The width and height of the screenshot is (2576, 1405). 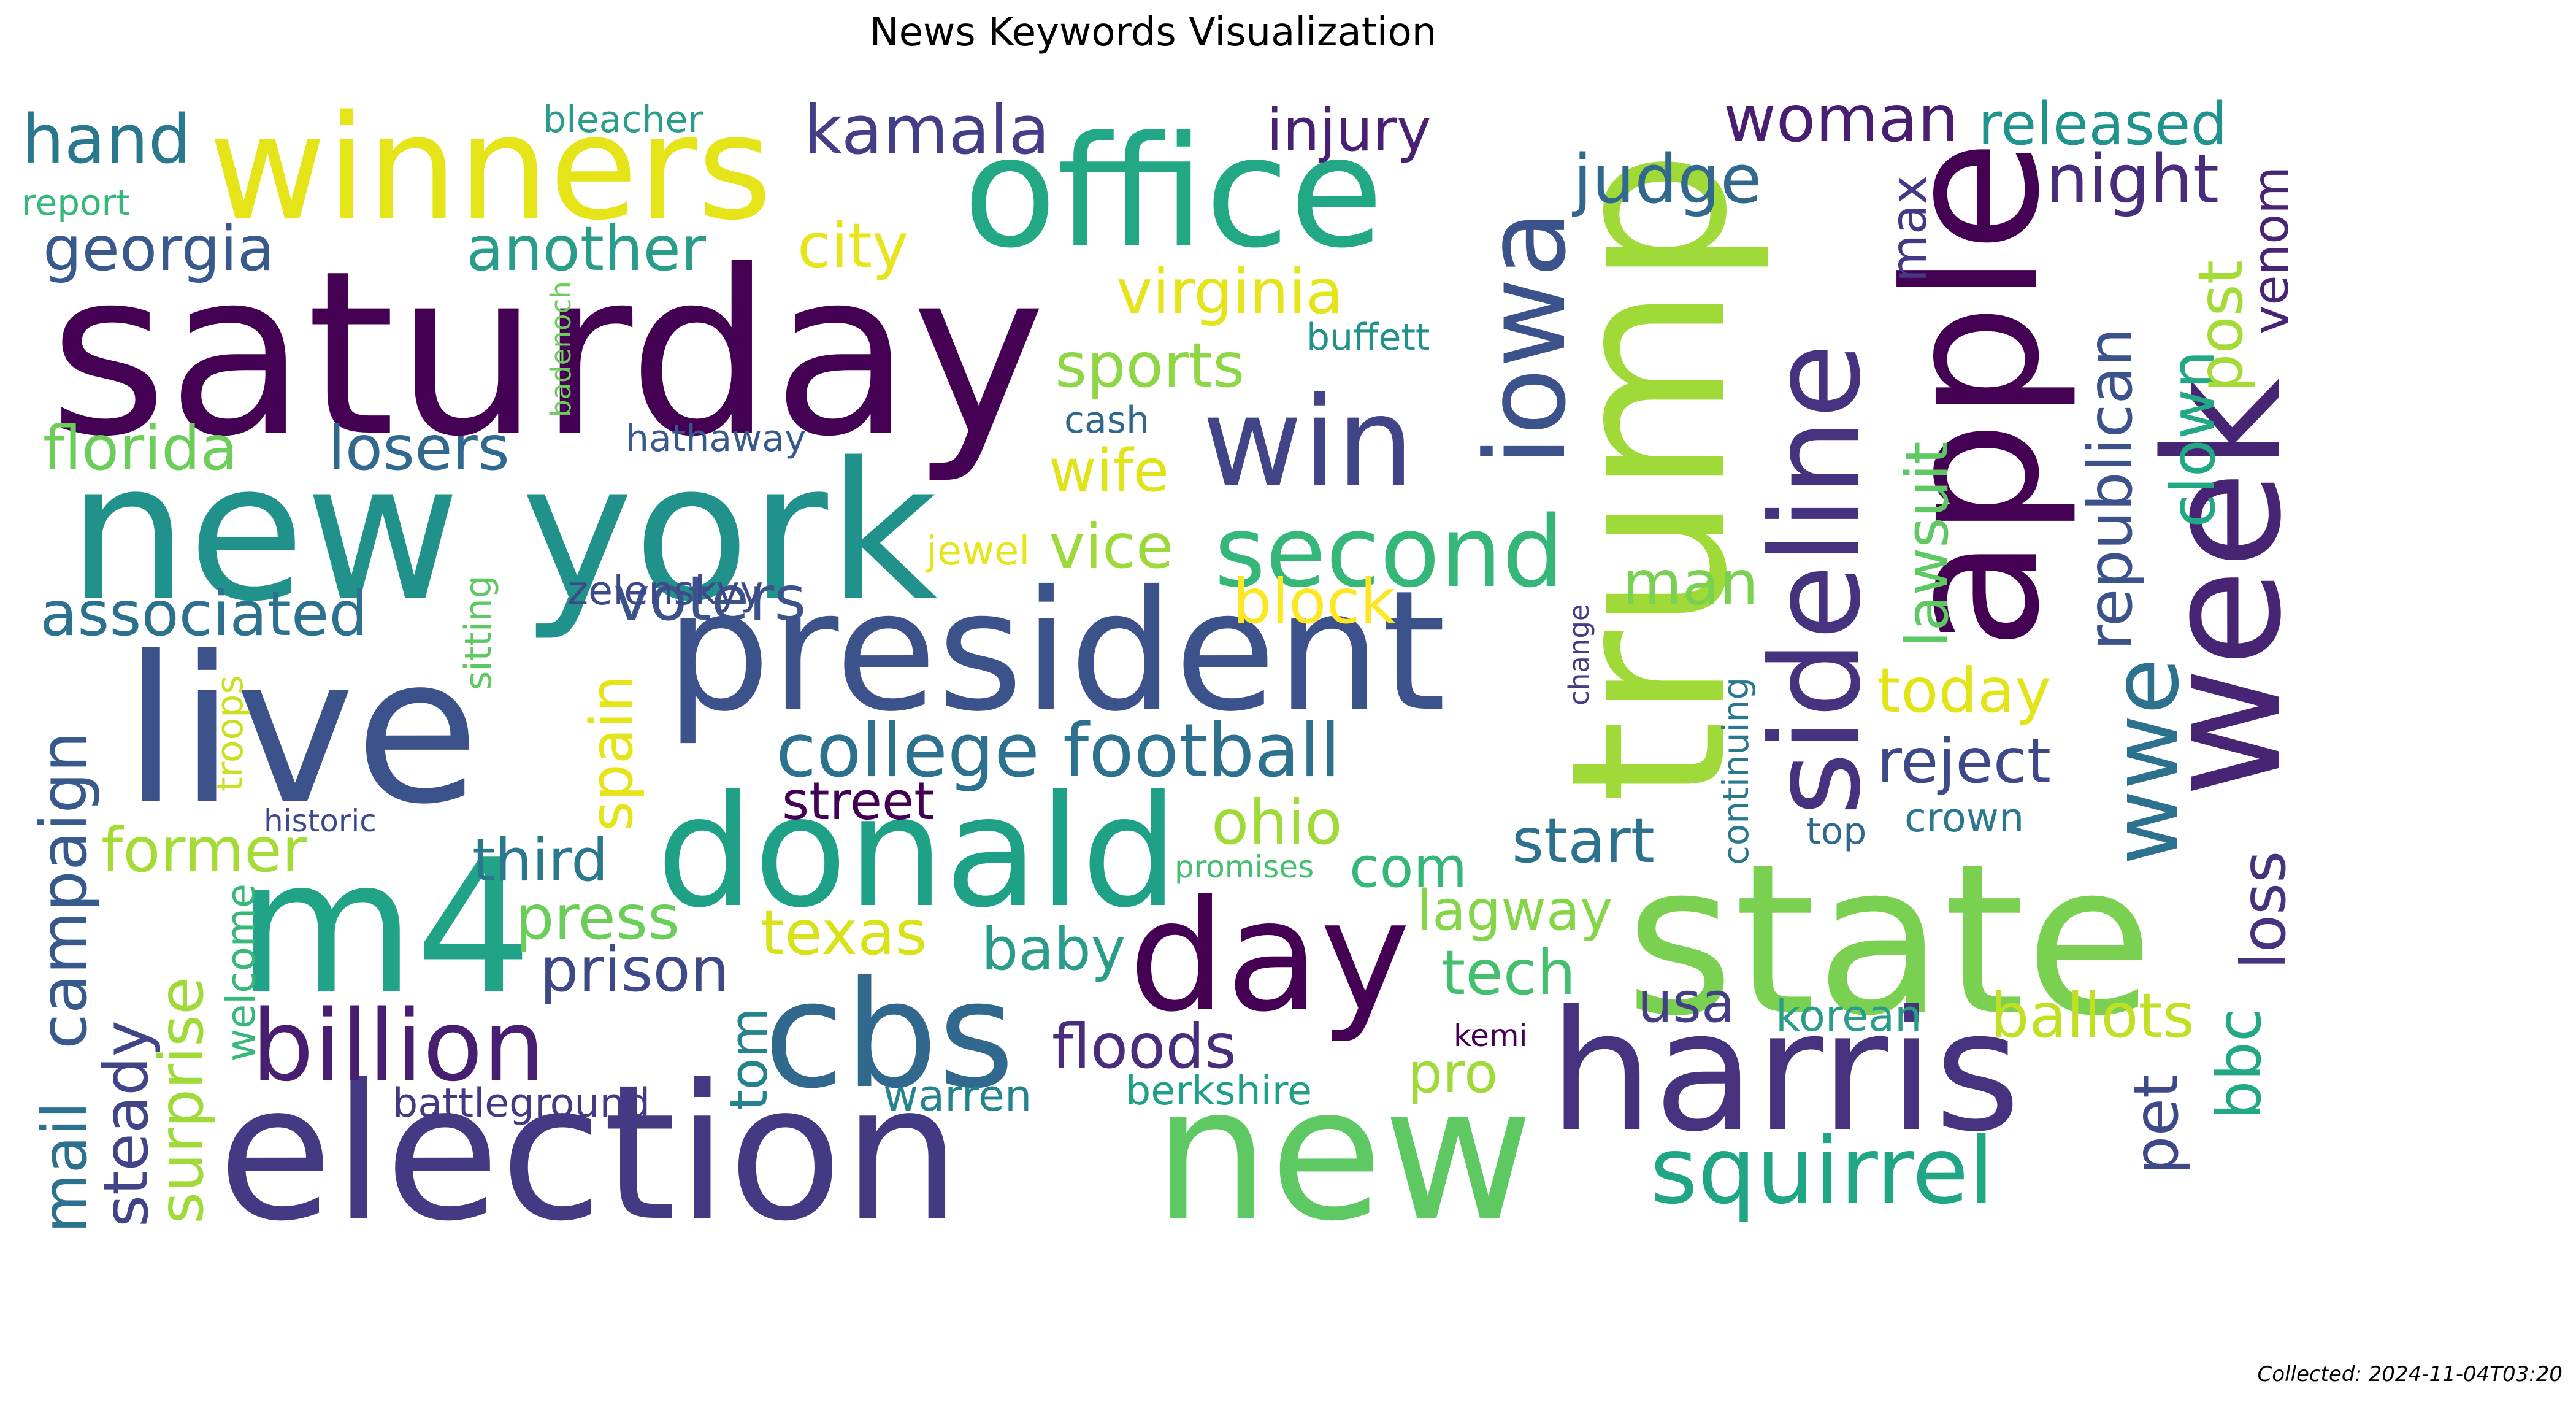 What do you see at coordinates (540, 861) in the screenshot?
I see `word-third: third` at bounding box center [540, 861].